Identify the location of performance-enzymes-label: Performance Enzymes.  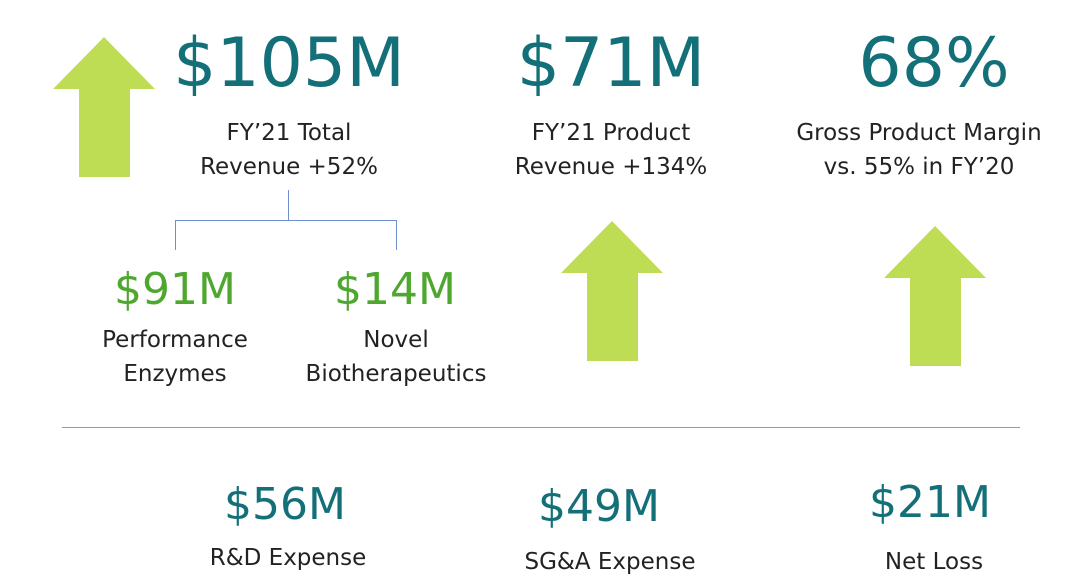
(175, 357).